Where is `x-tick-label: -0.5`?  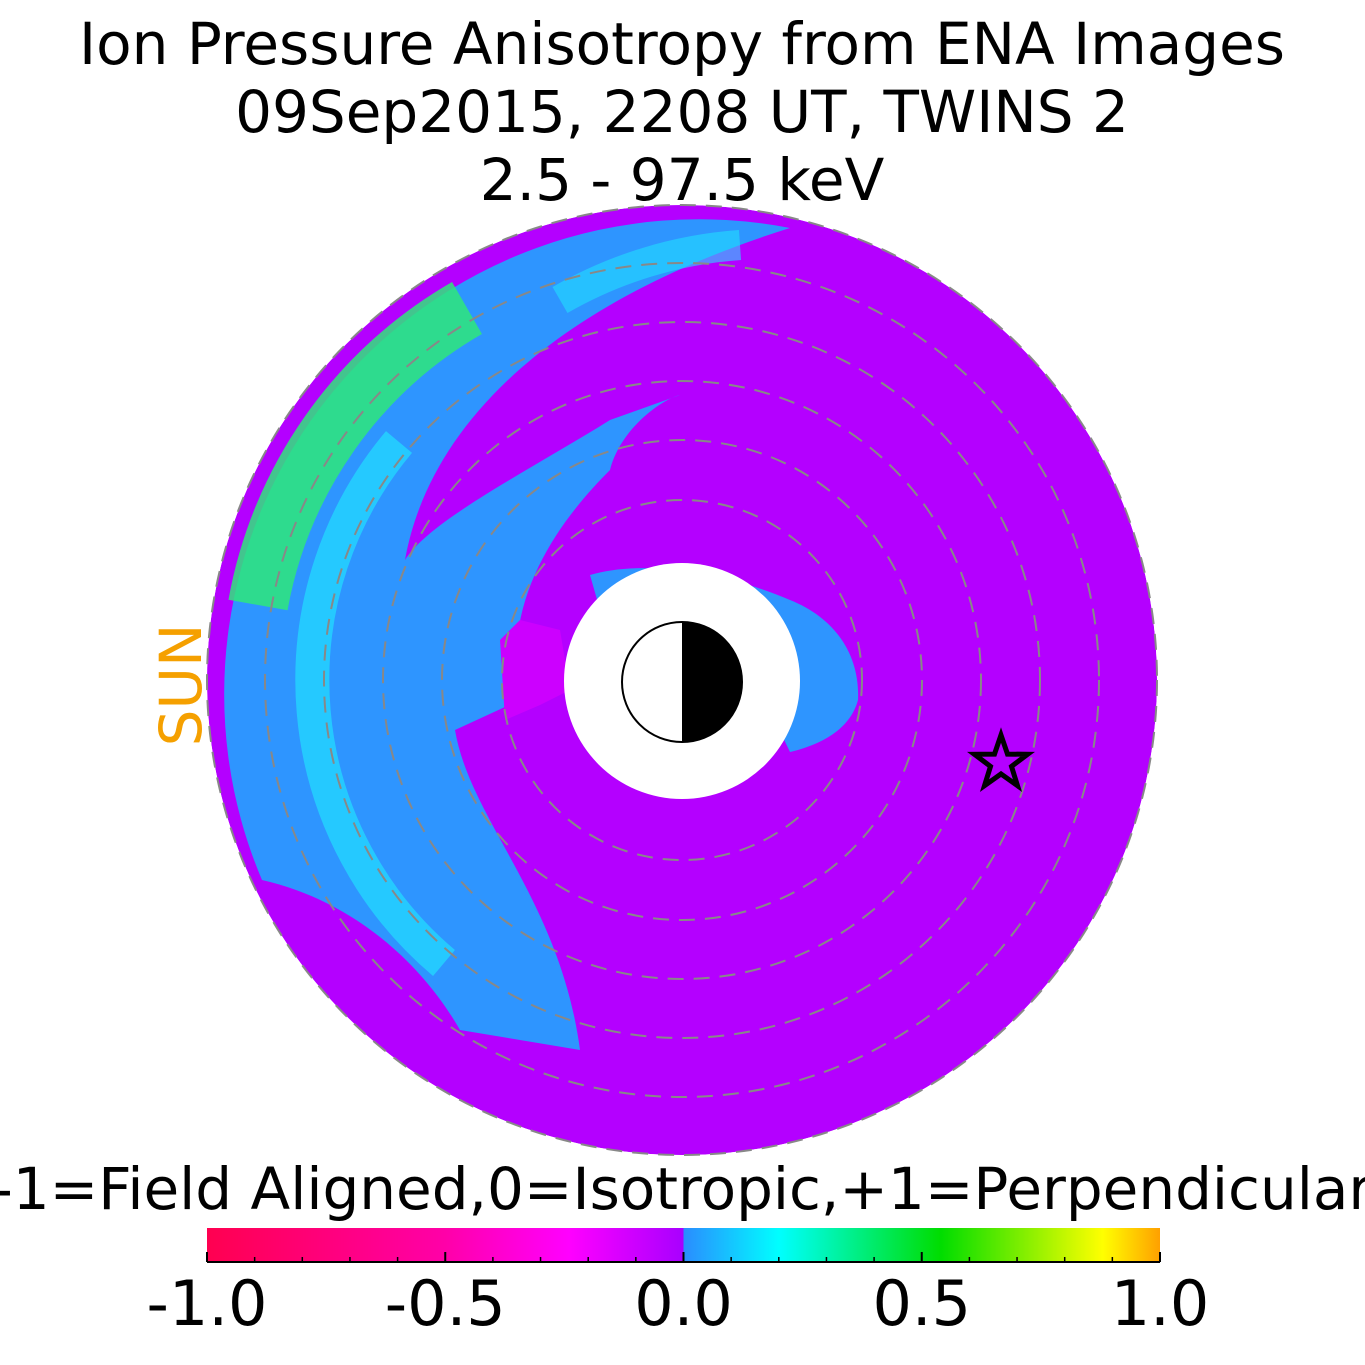 x-tick-label: -0.5 is located at coordinates (445, 1303).